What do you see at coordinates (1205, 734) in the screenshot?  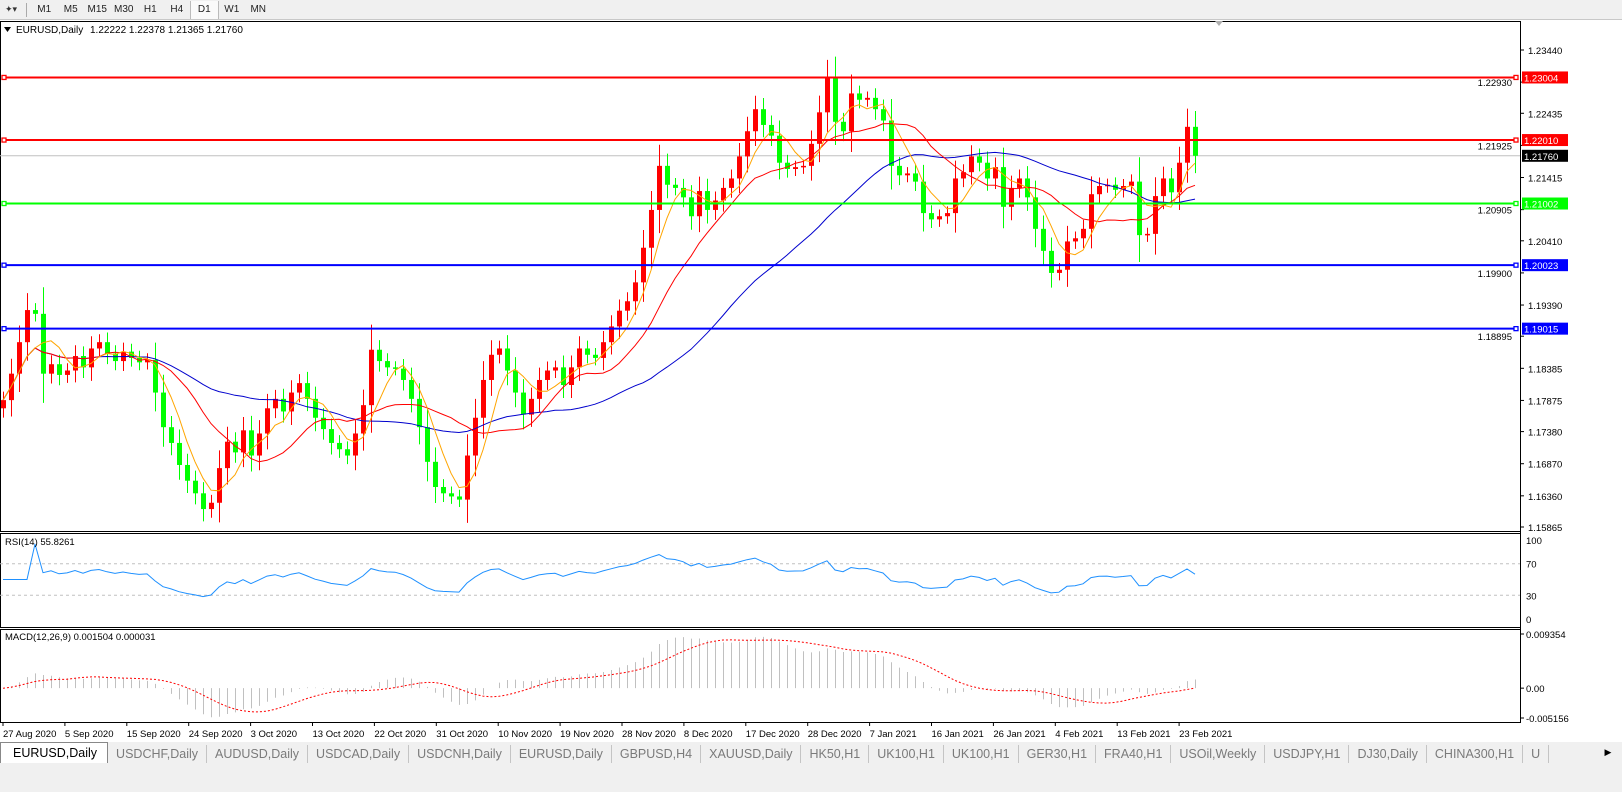 I see `date-tick-label: 23 Feb 2021` at bounding box center [1205, 734].